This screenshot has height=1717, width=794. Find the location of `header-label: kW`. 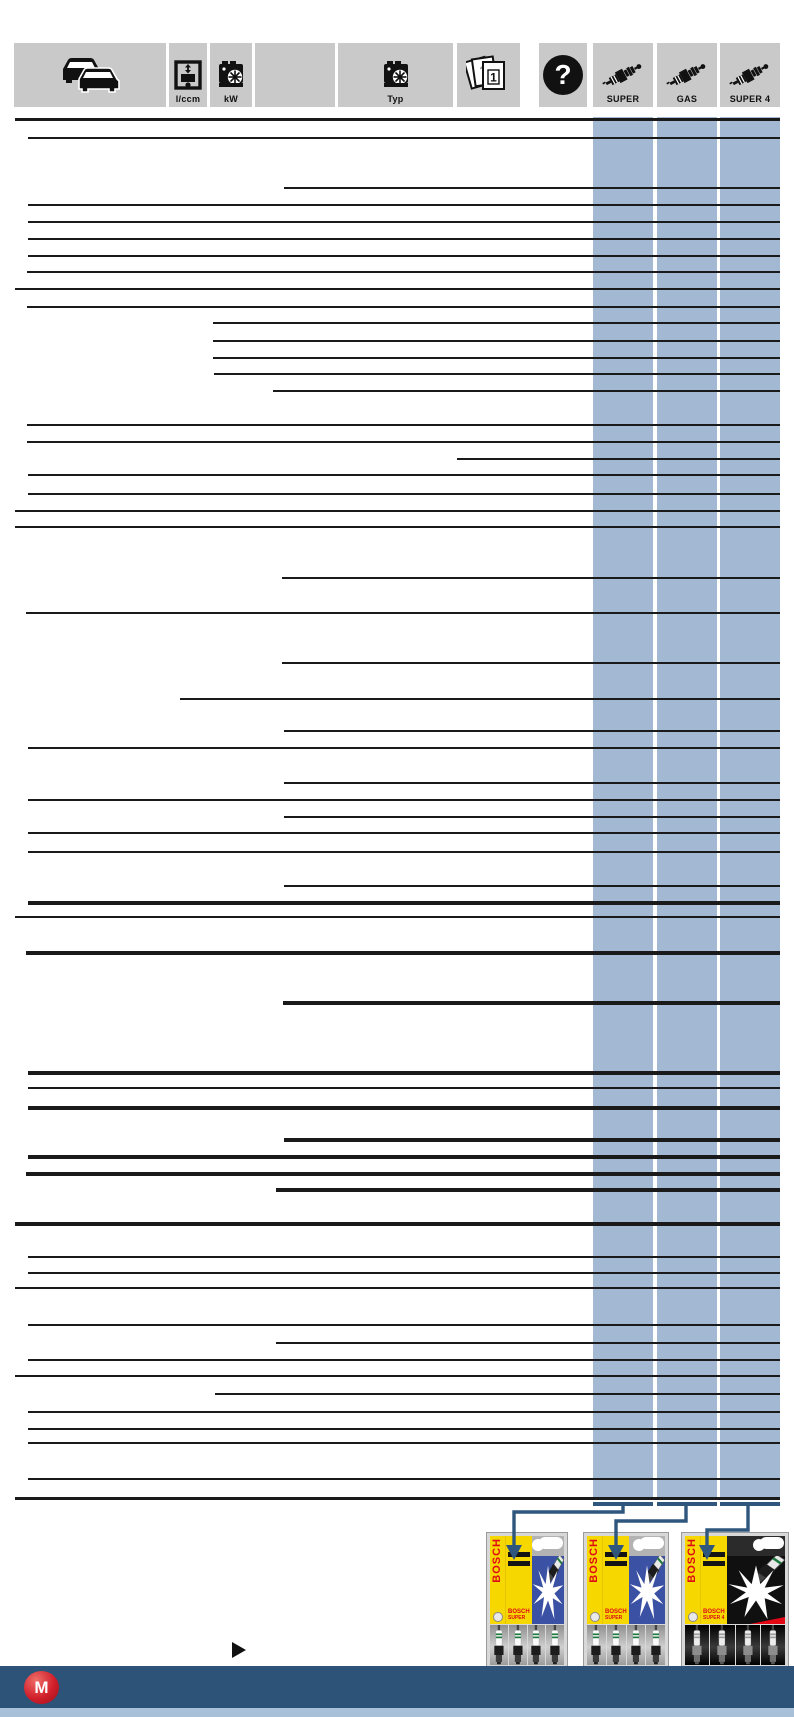

header-label: kW is located at coordinates (231, 99).